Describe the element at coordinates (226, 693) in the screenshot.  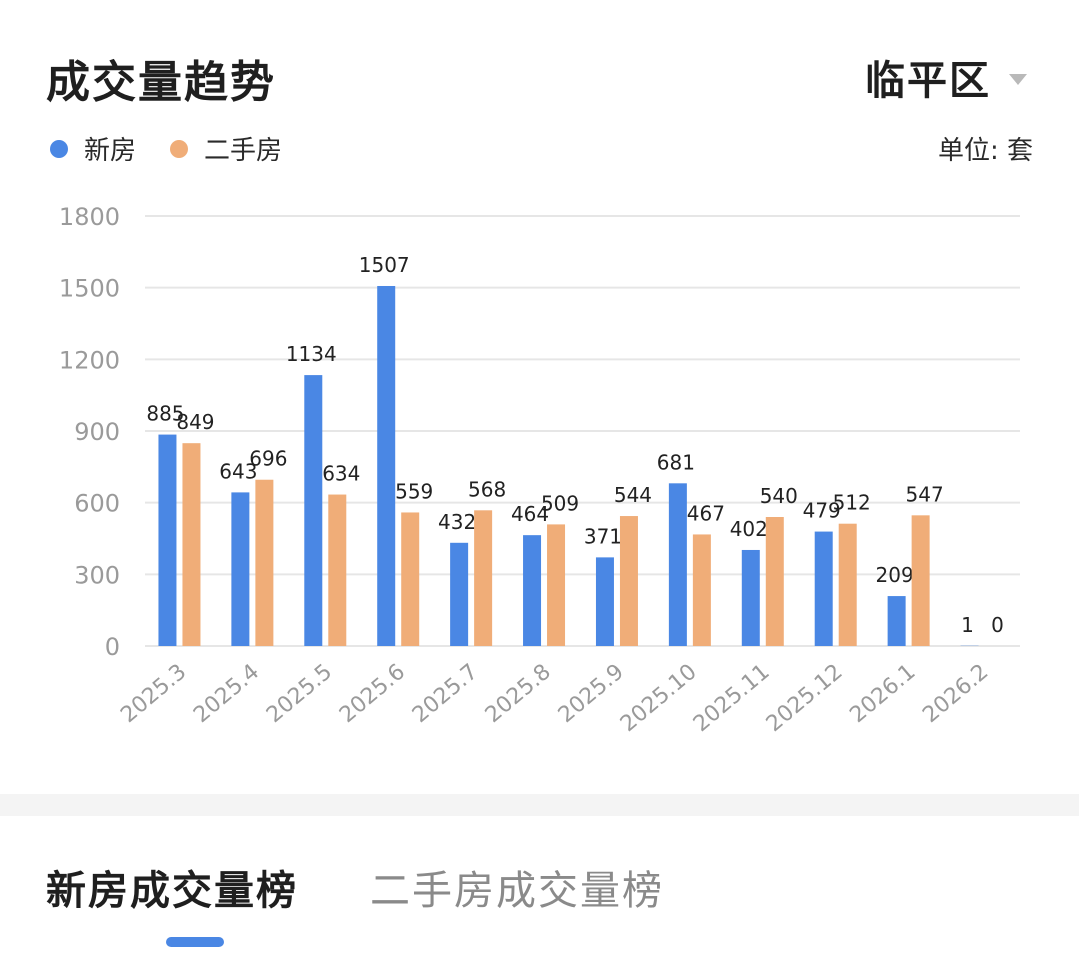
I see `x-tick-label: 2025.4` at that location.